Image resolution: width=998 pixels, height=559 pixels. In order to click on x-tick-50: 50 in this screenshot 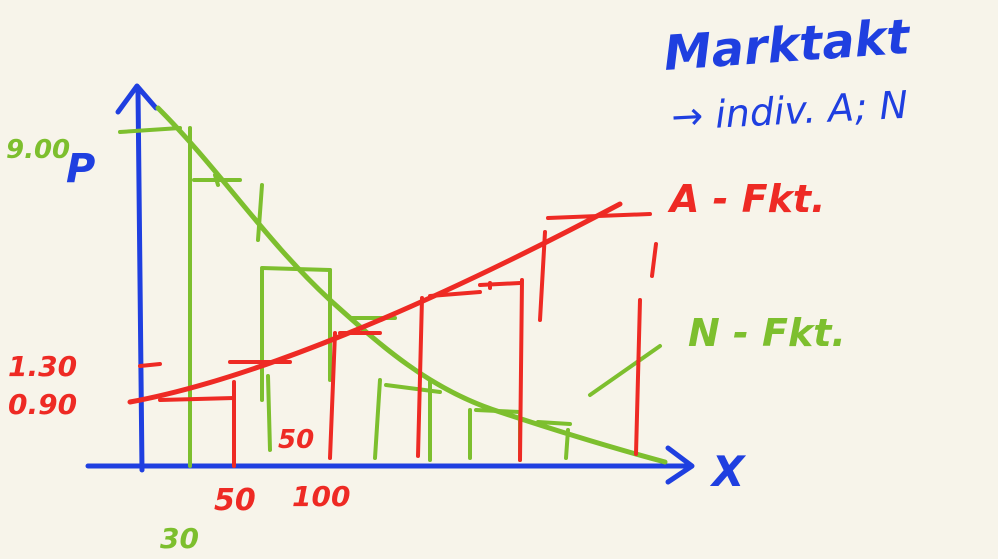, I will do `click(235, 500)`.